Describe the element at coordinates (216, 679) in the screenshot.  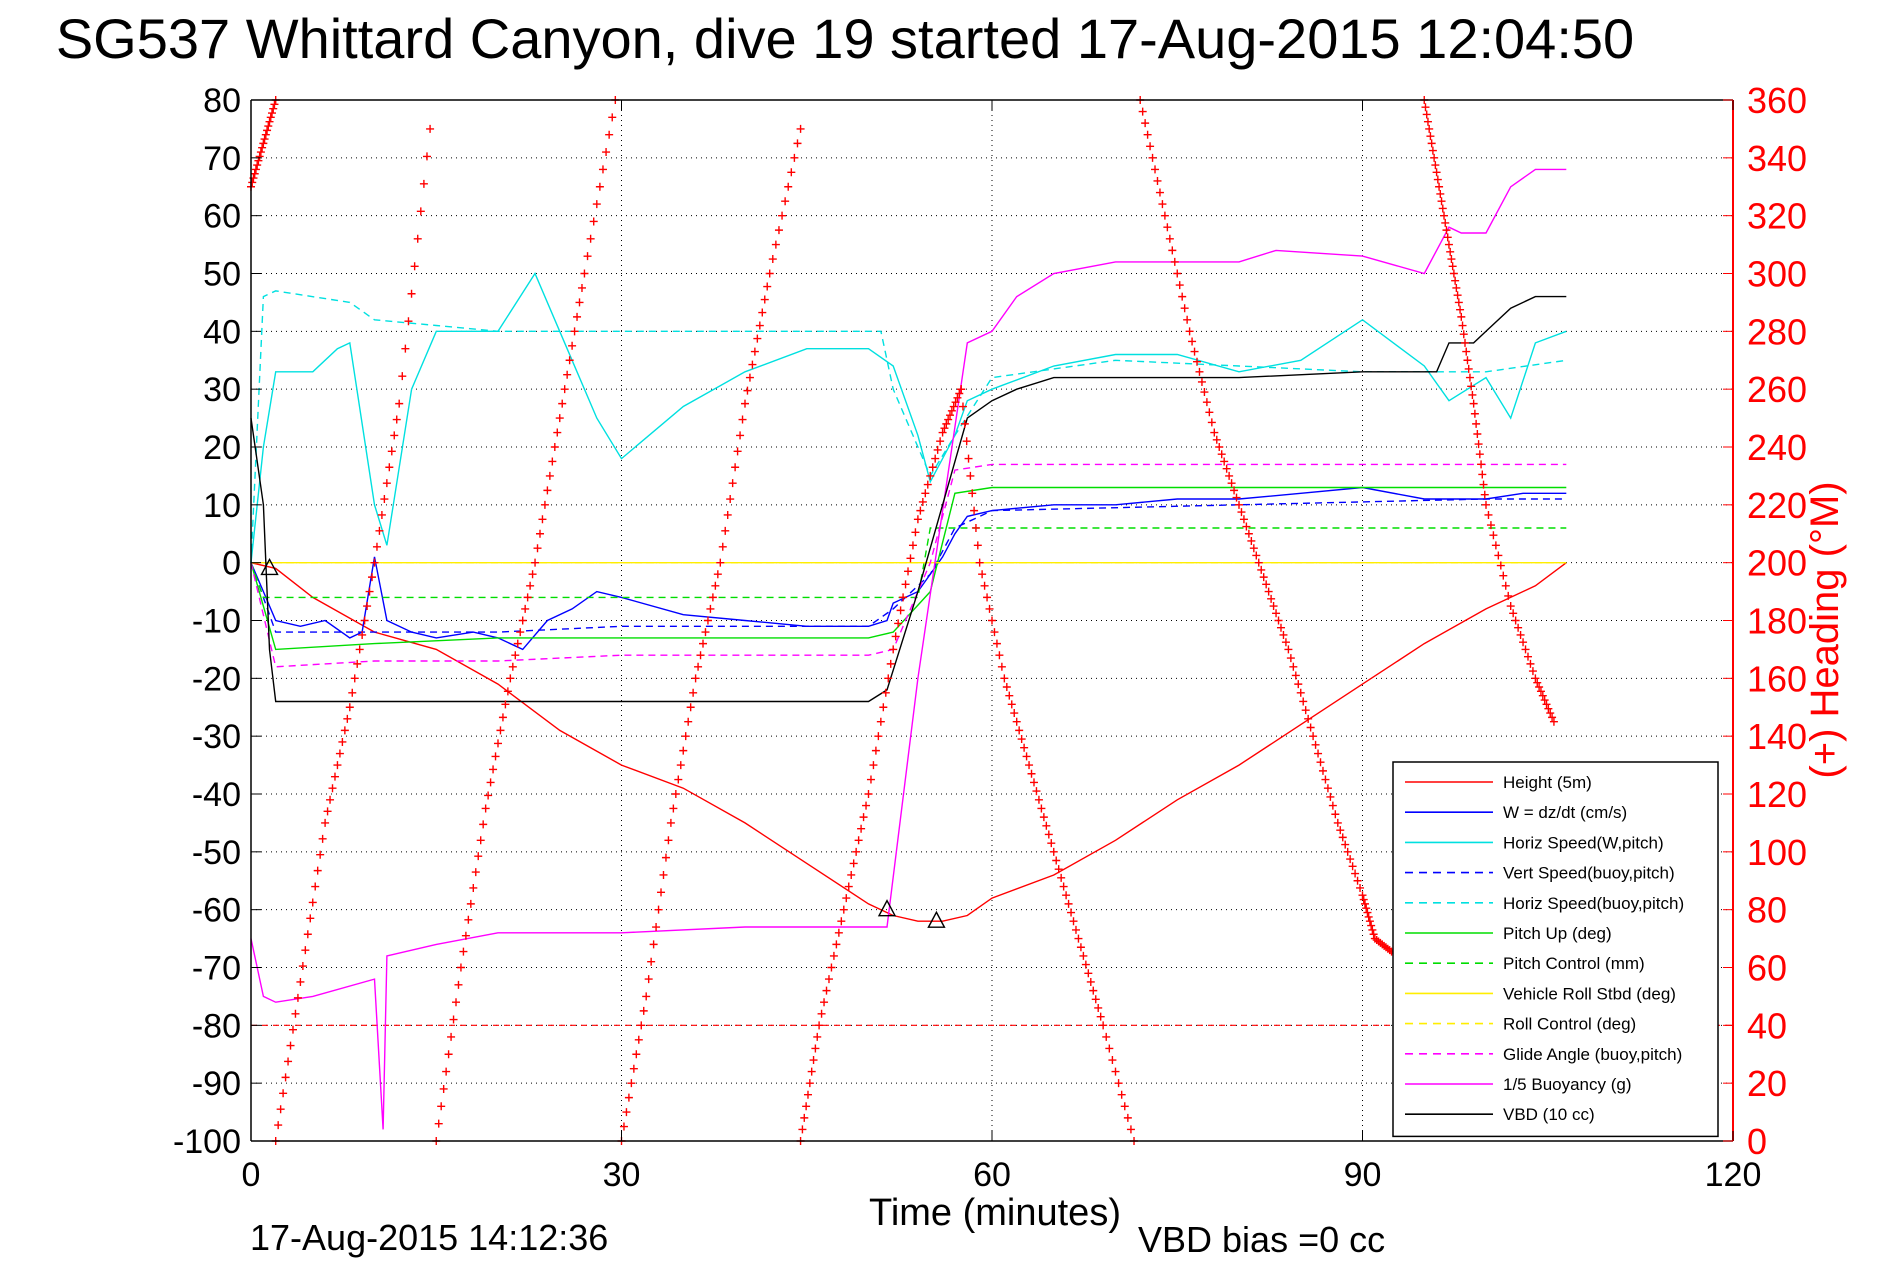
I see `y-tick-label: -20` at that location.